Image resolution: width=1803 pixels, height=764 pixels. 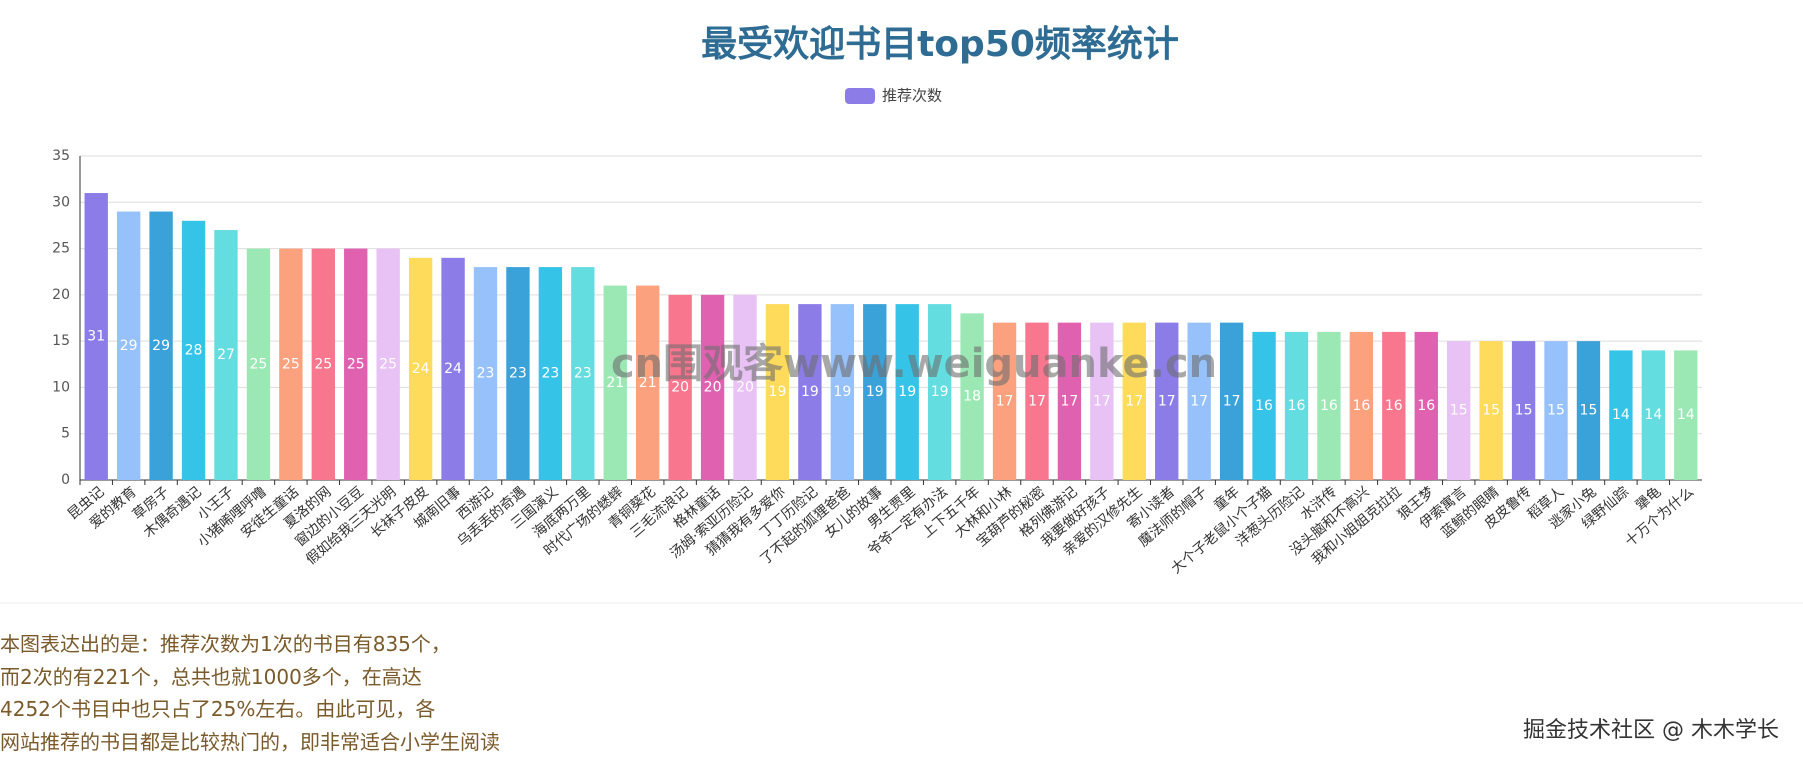 I want to click on description-line: 网站推荐的书目都是比较热门的，即非常适合小学生阅读, so click(x=250, y=741).